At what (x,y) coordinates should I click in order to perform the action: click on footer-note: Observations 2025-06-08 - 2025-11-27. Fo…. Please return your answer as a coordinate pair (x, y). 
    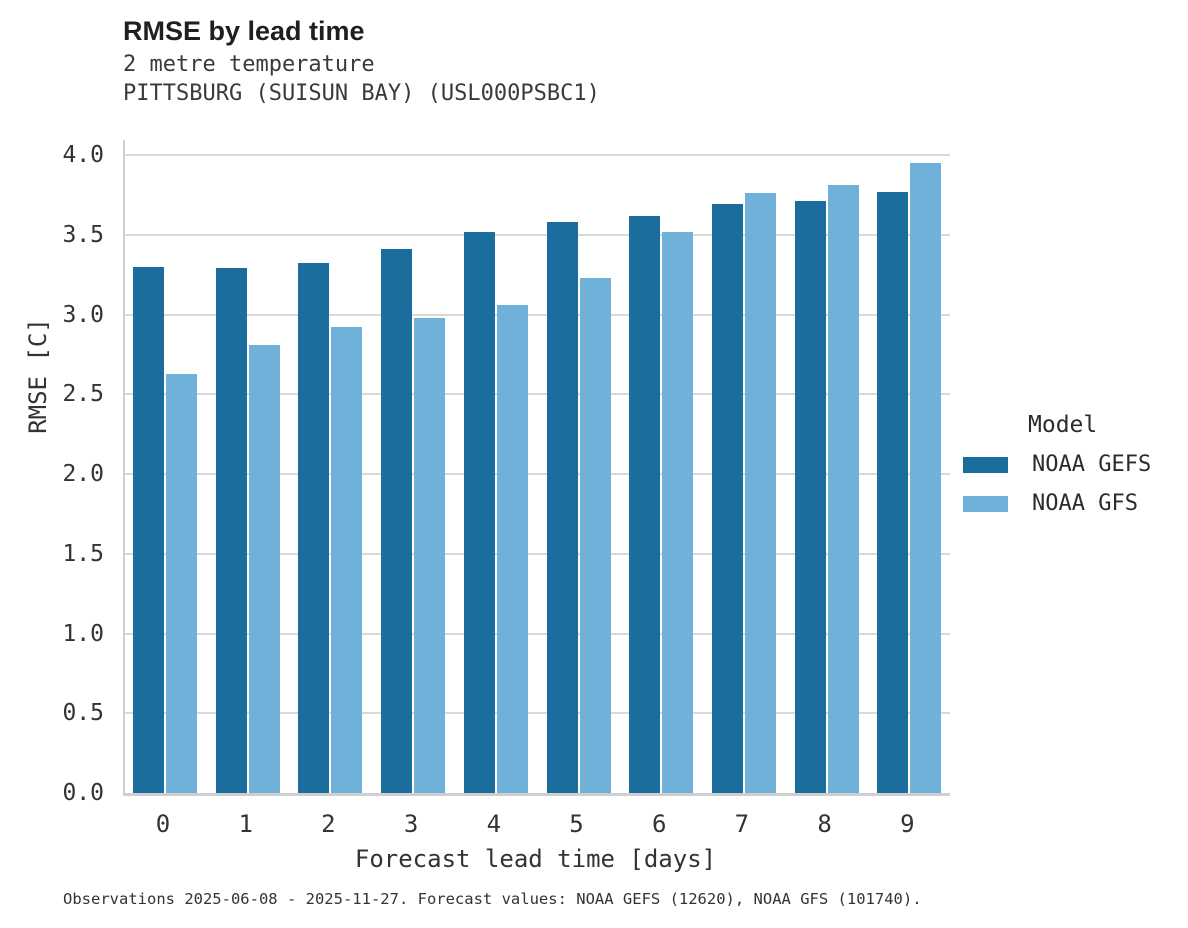
    Looking at the image, I should click on (492, 899).